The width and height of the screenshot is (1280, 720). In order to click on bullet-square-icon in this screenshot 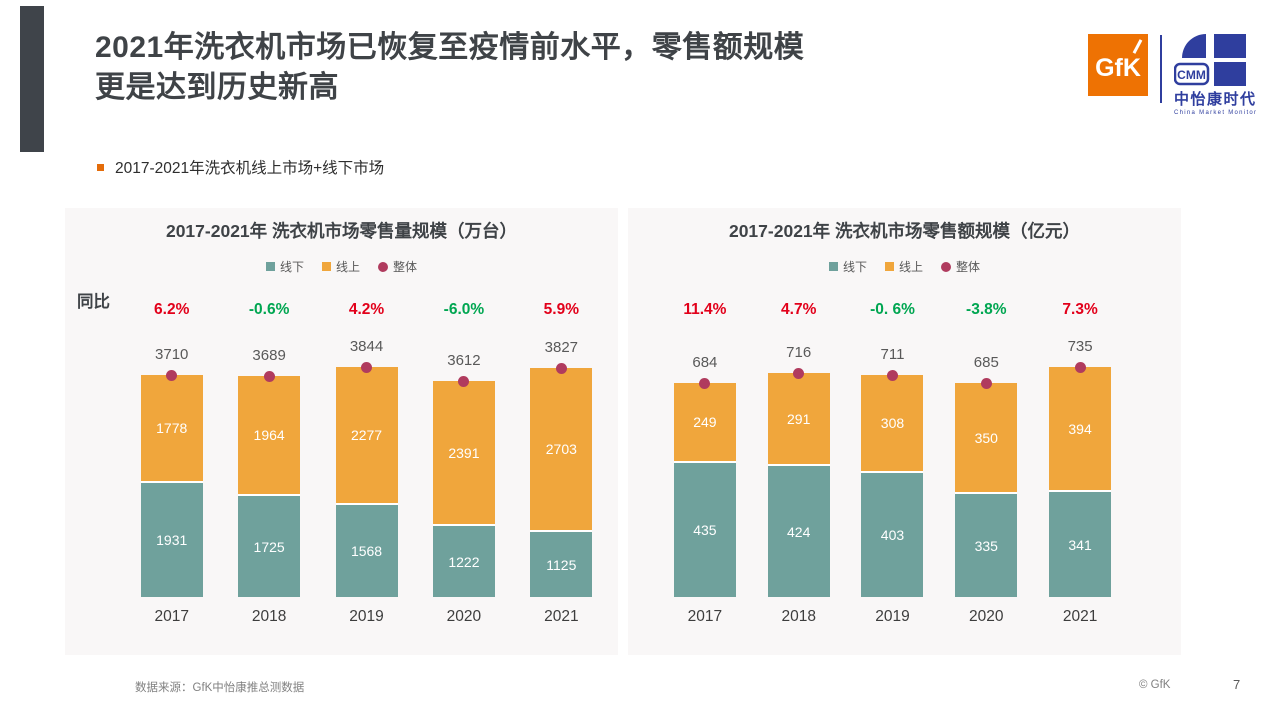, I will do `click(100, 167)`.